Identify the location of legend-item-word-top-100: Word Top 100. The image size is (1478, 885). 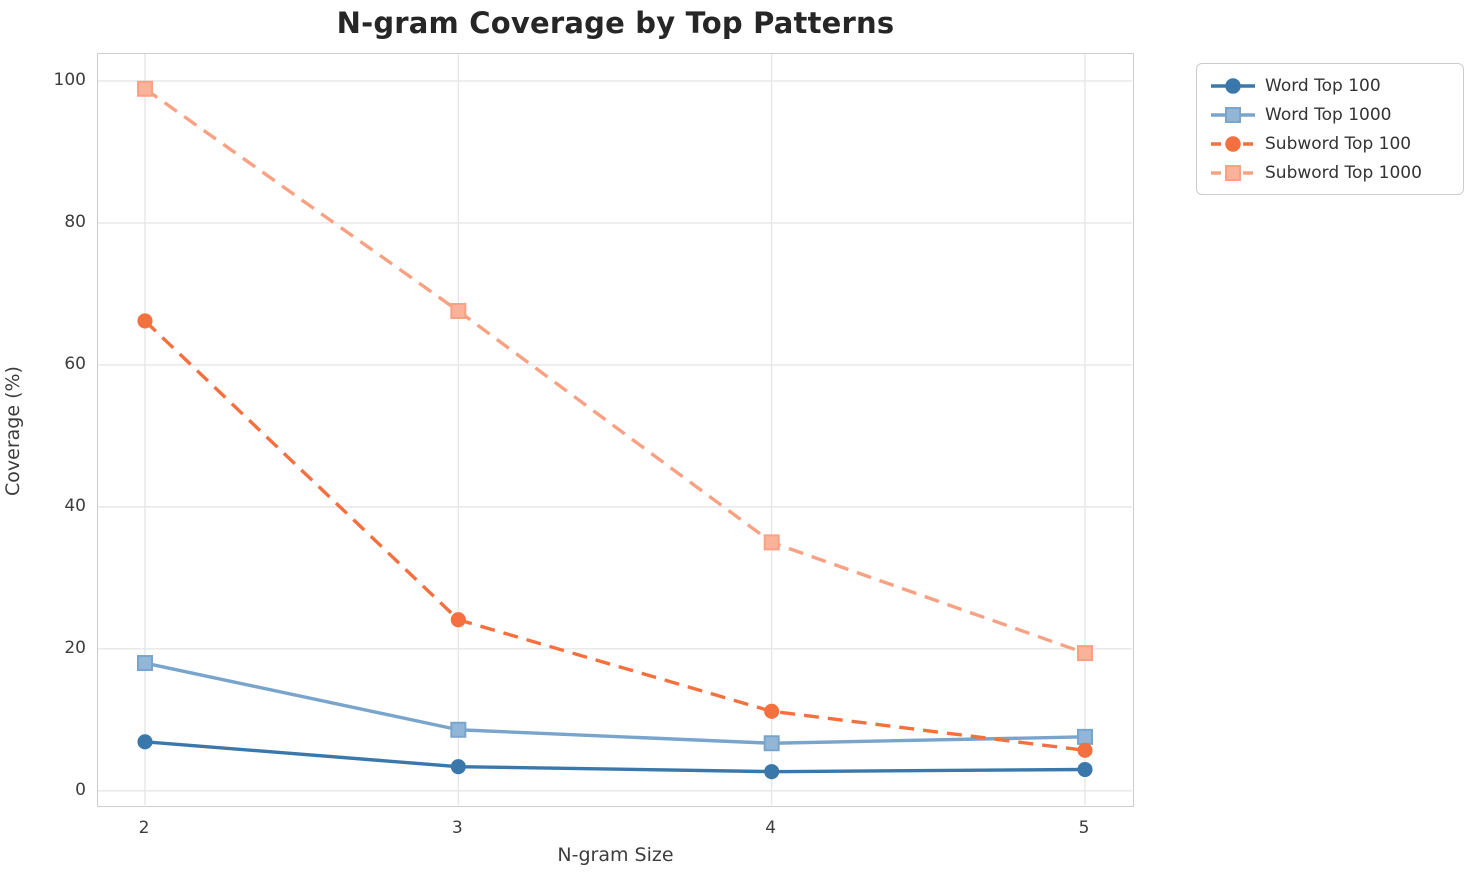
(1330, 85).